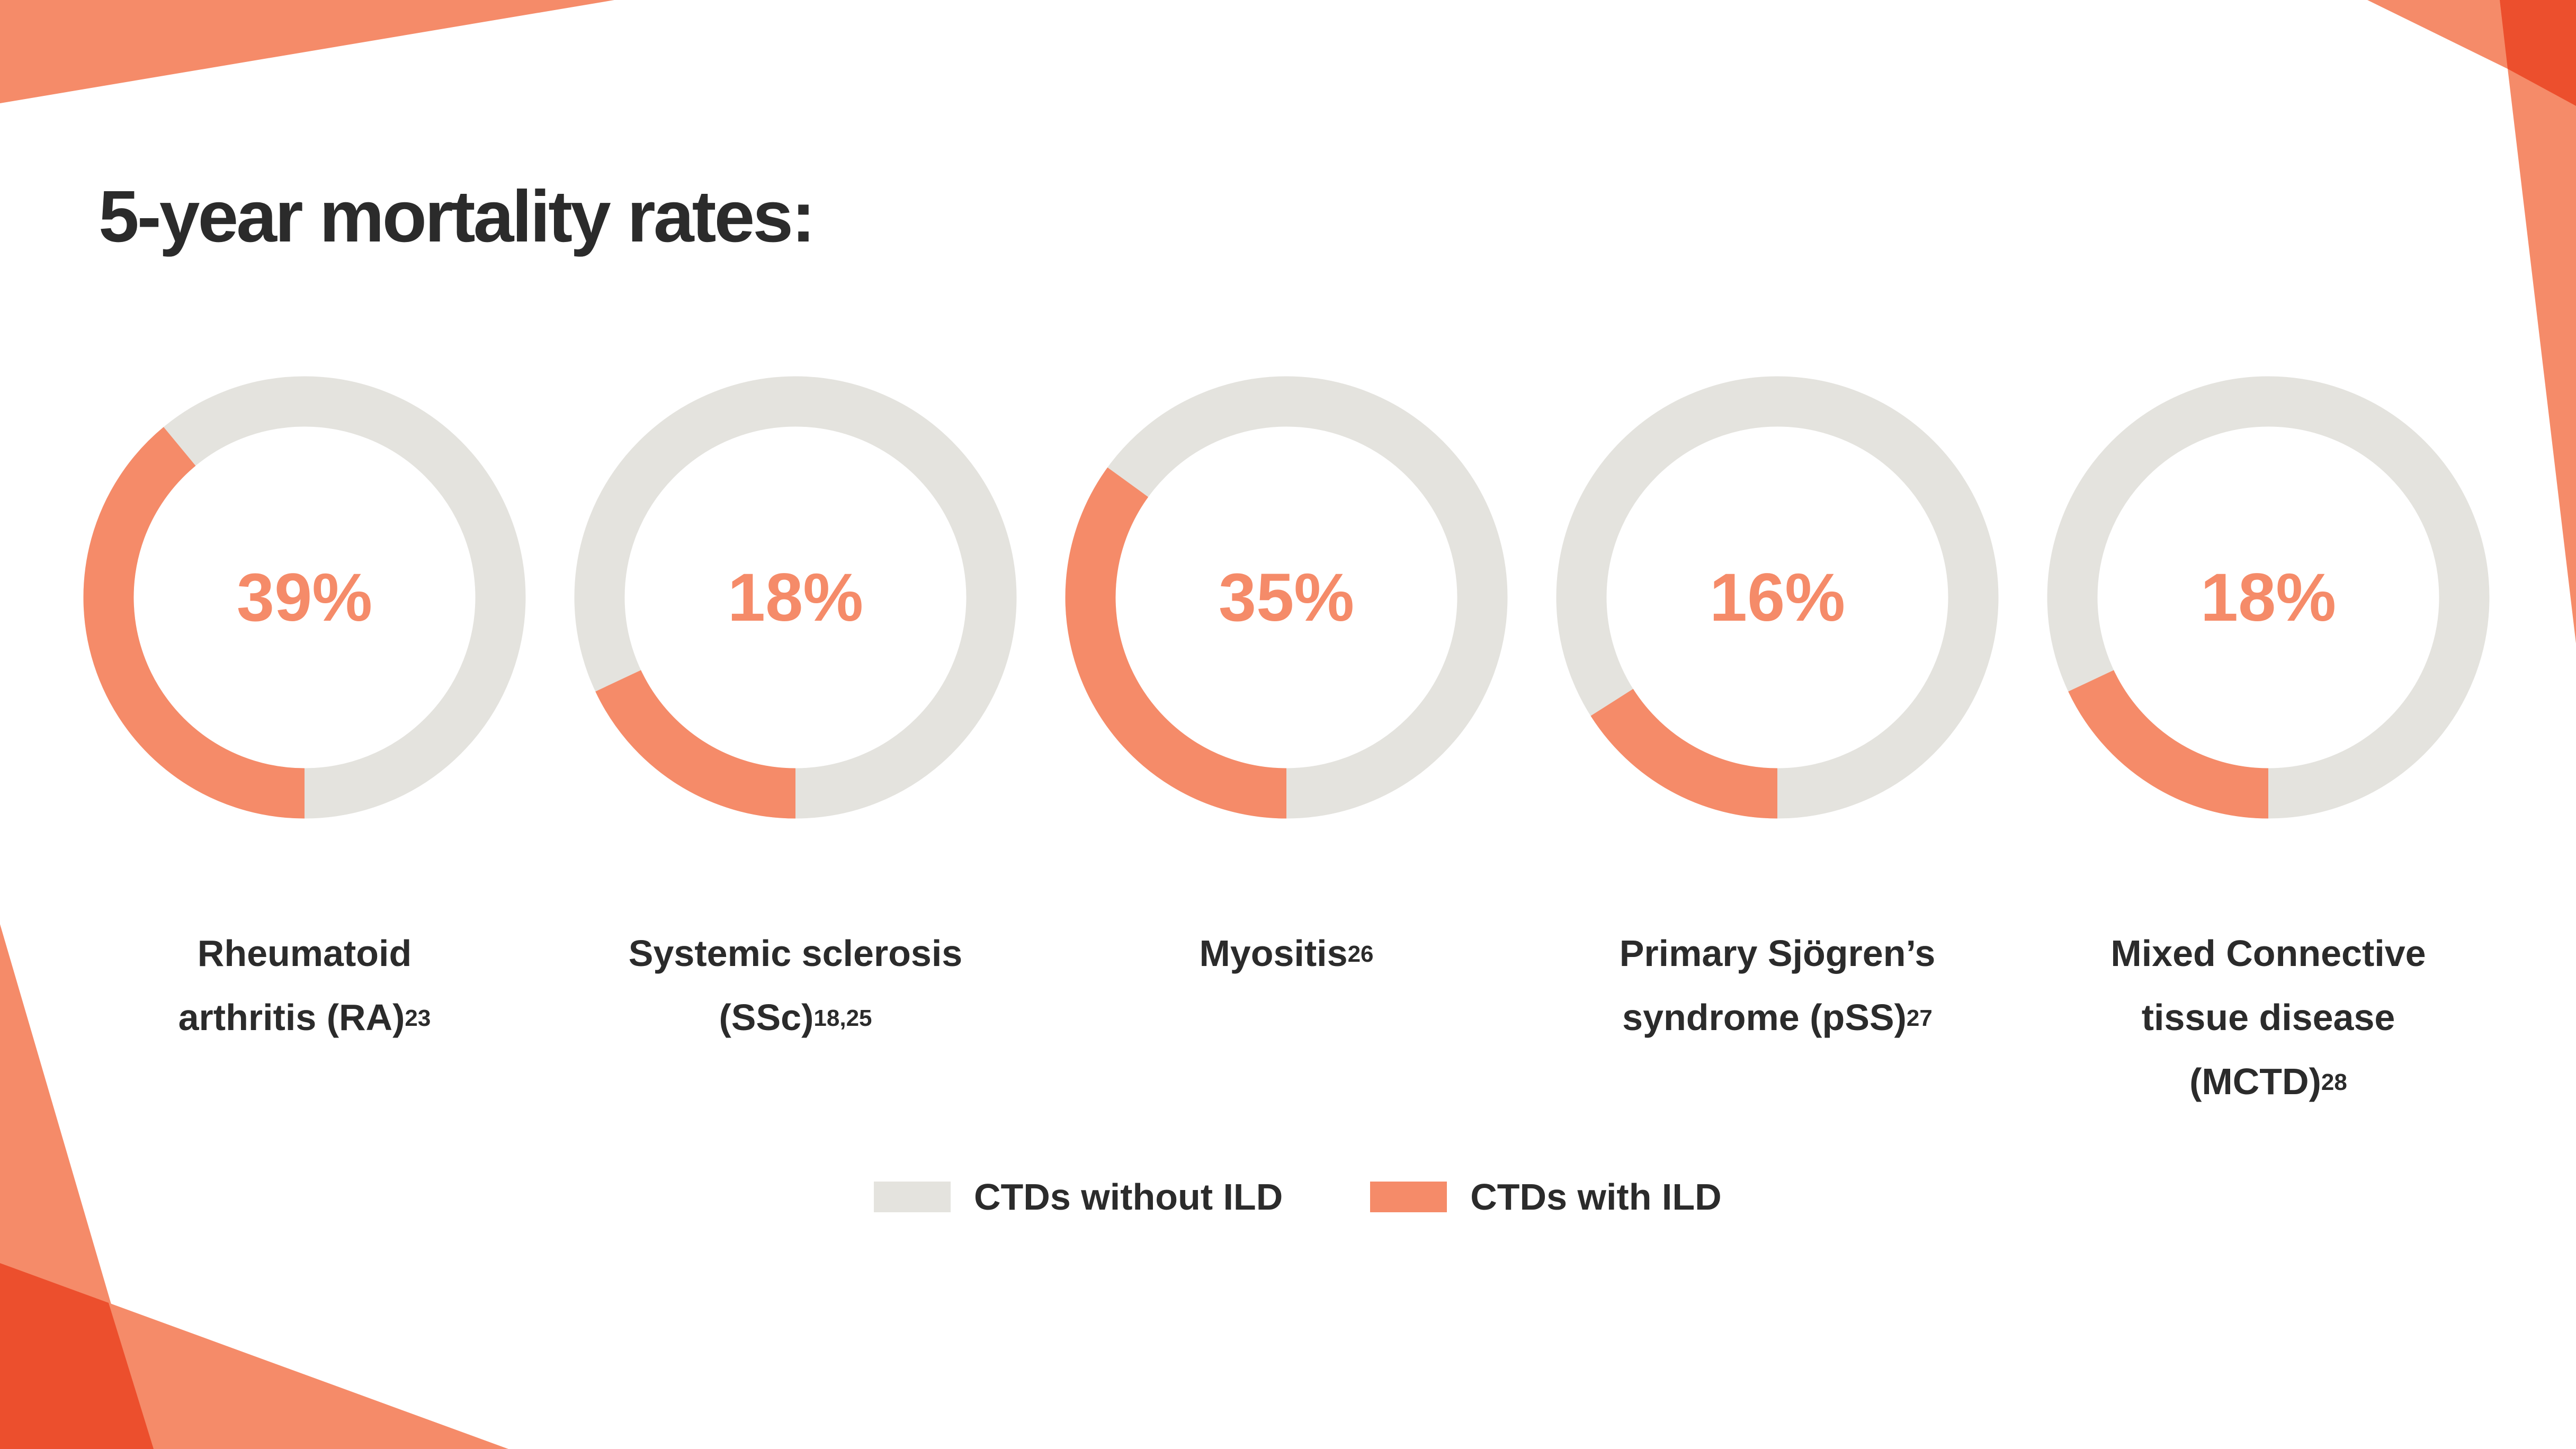 The image size is (2576, 1449). I want to click on reference-superscript: 23, so click(418, 1018).